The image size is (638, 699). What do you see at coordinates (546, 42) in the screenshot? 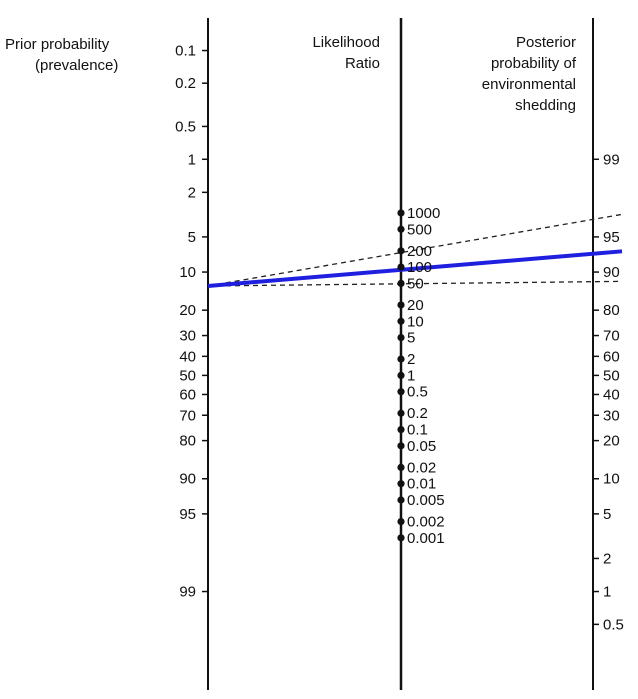
I see `posterior-title-line1: Posterior` at bounding box center [546, 42].